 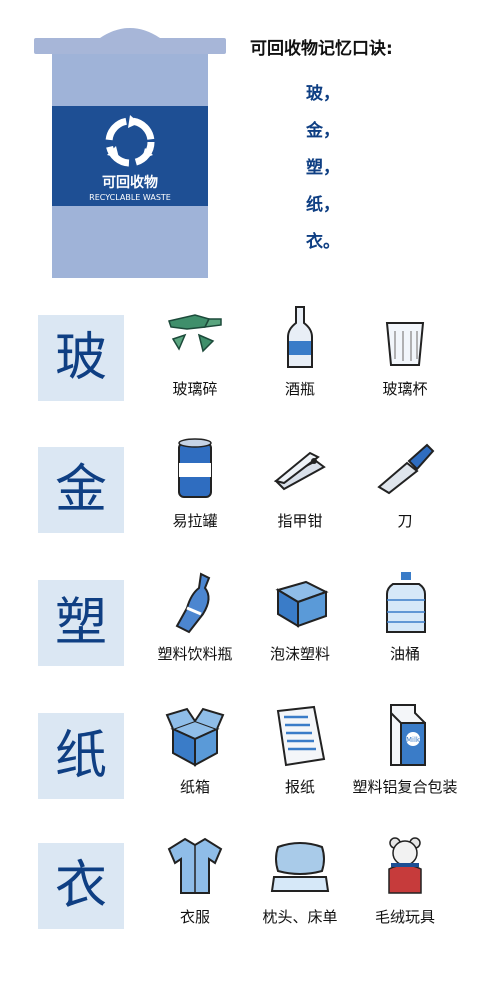 I want to click on knife-icon, so click(x=406, y=469).